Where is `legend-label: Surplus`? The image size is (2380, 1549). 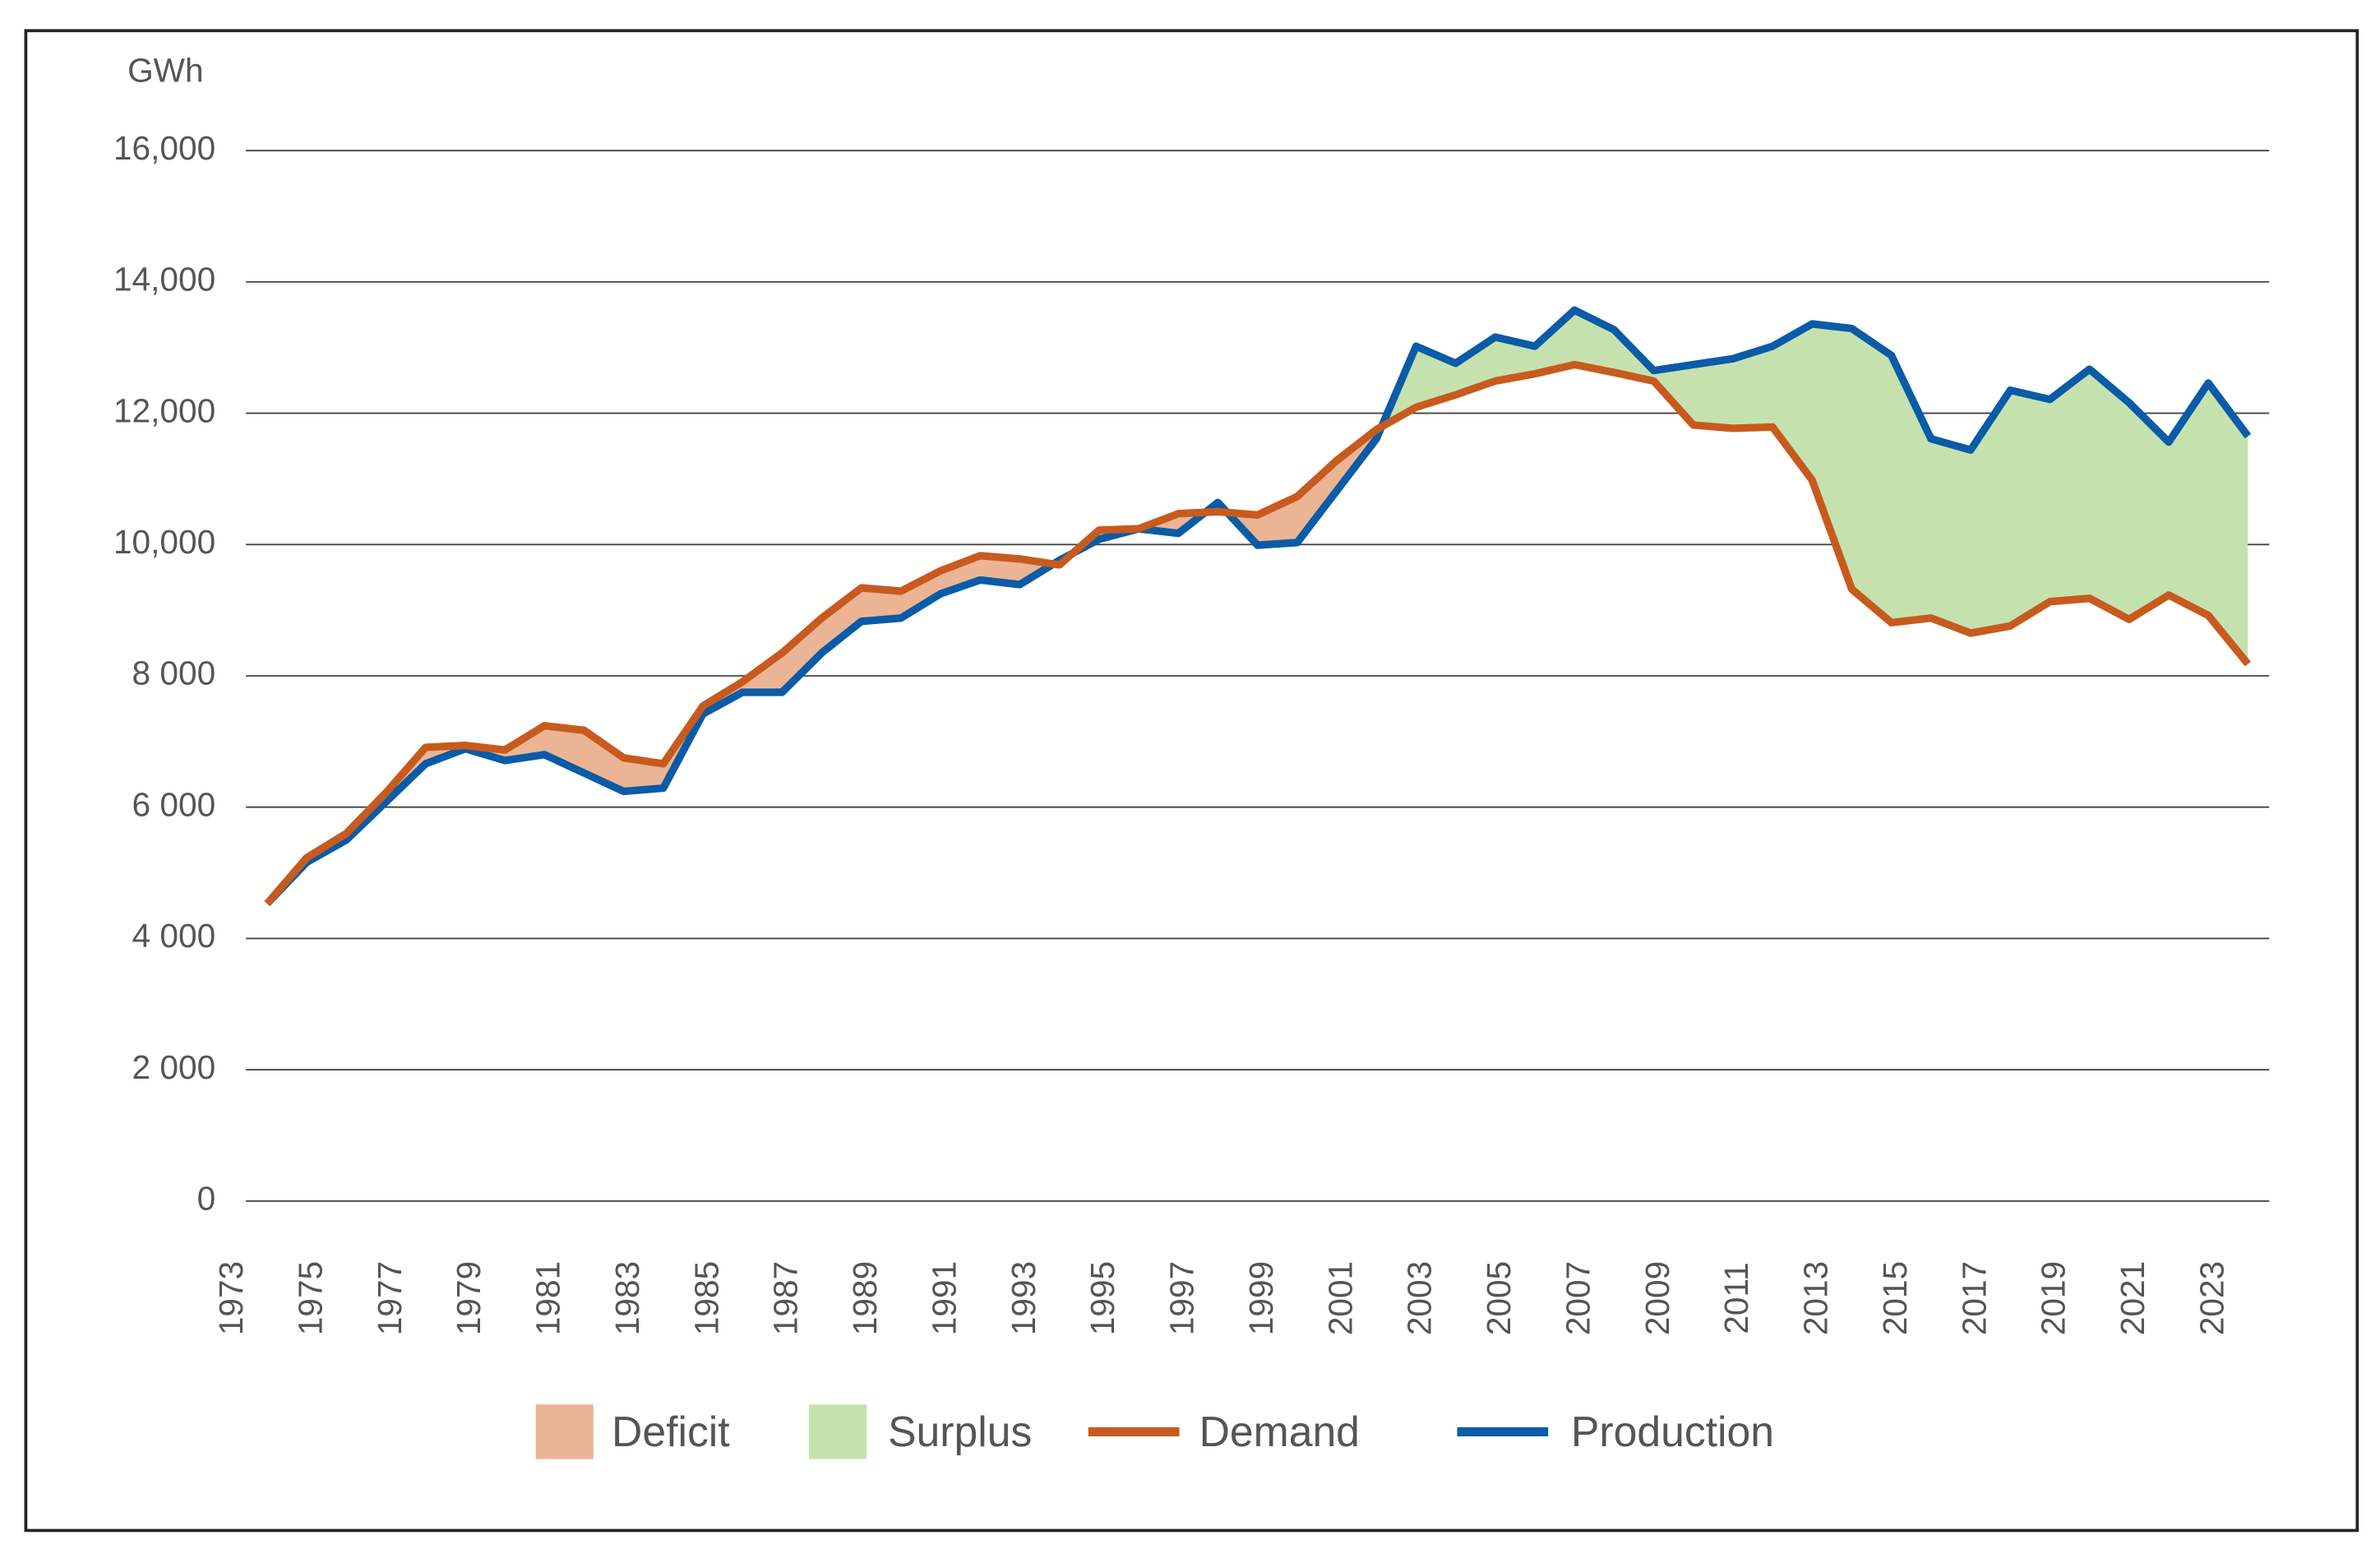 legend-label: Surplus is located at coordinates (960, 1431).